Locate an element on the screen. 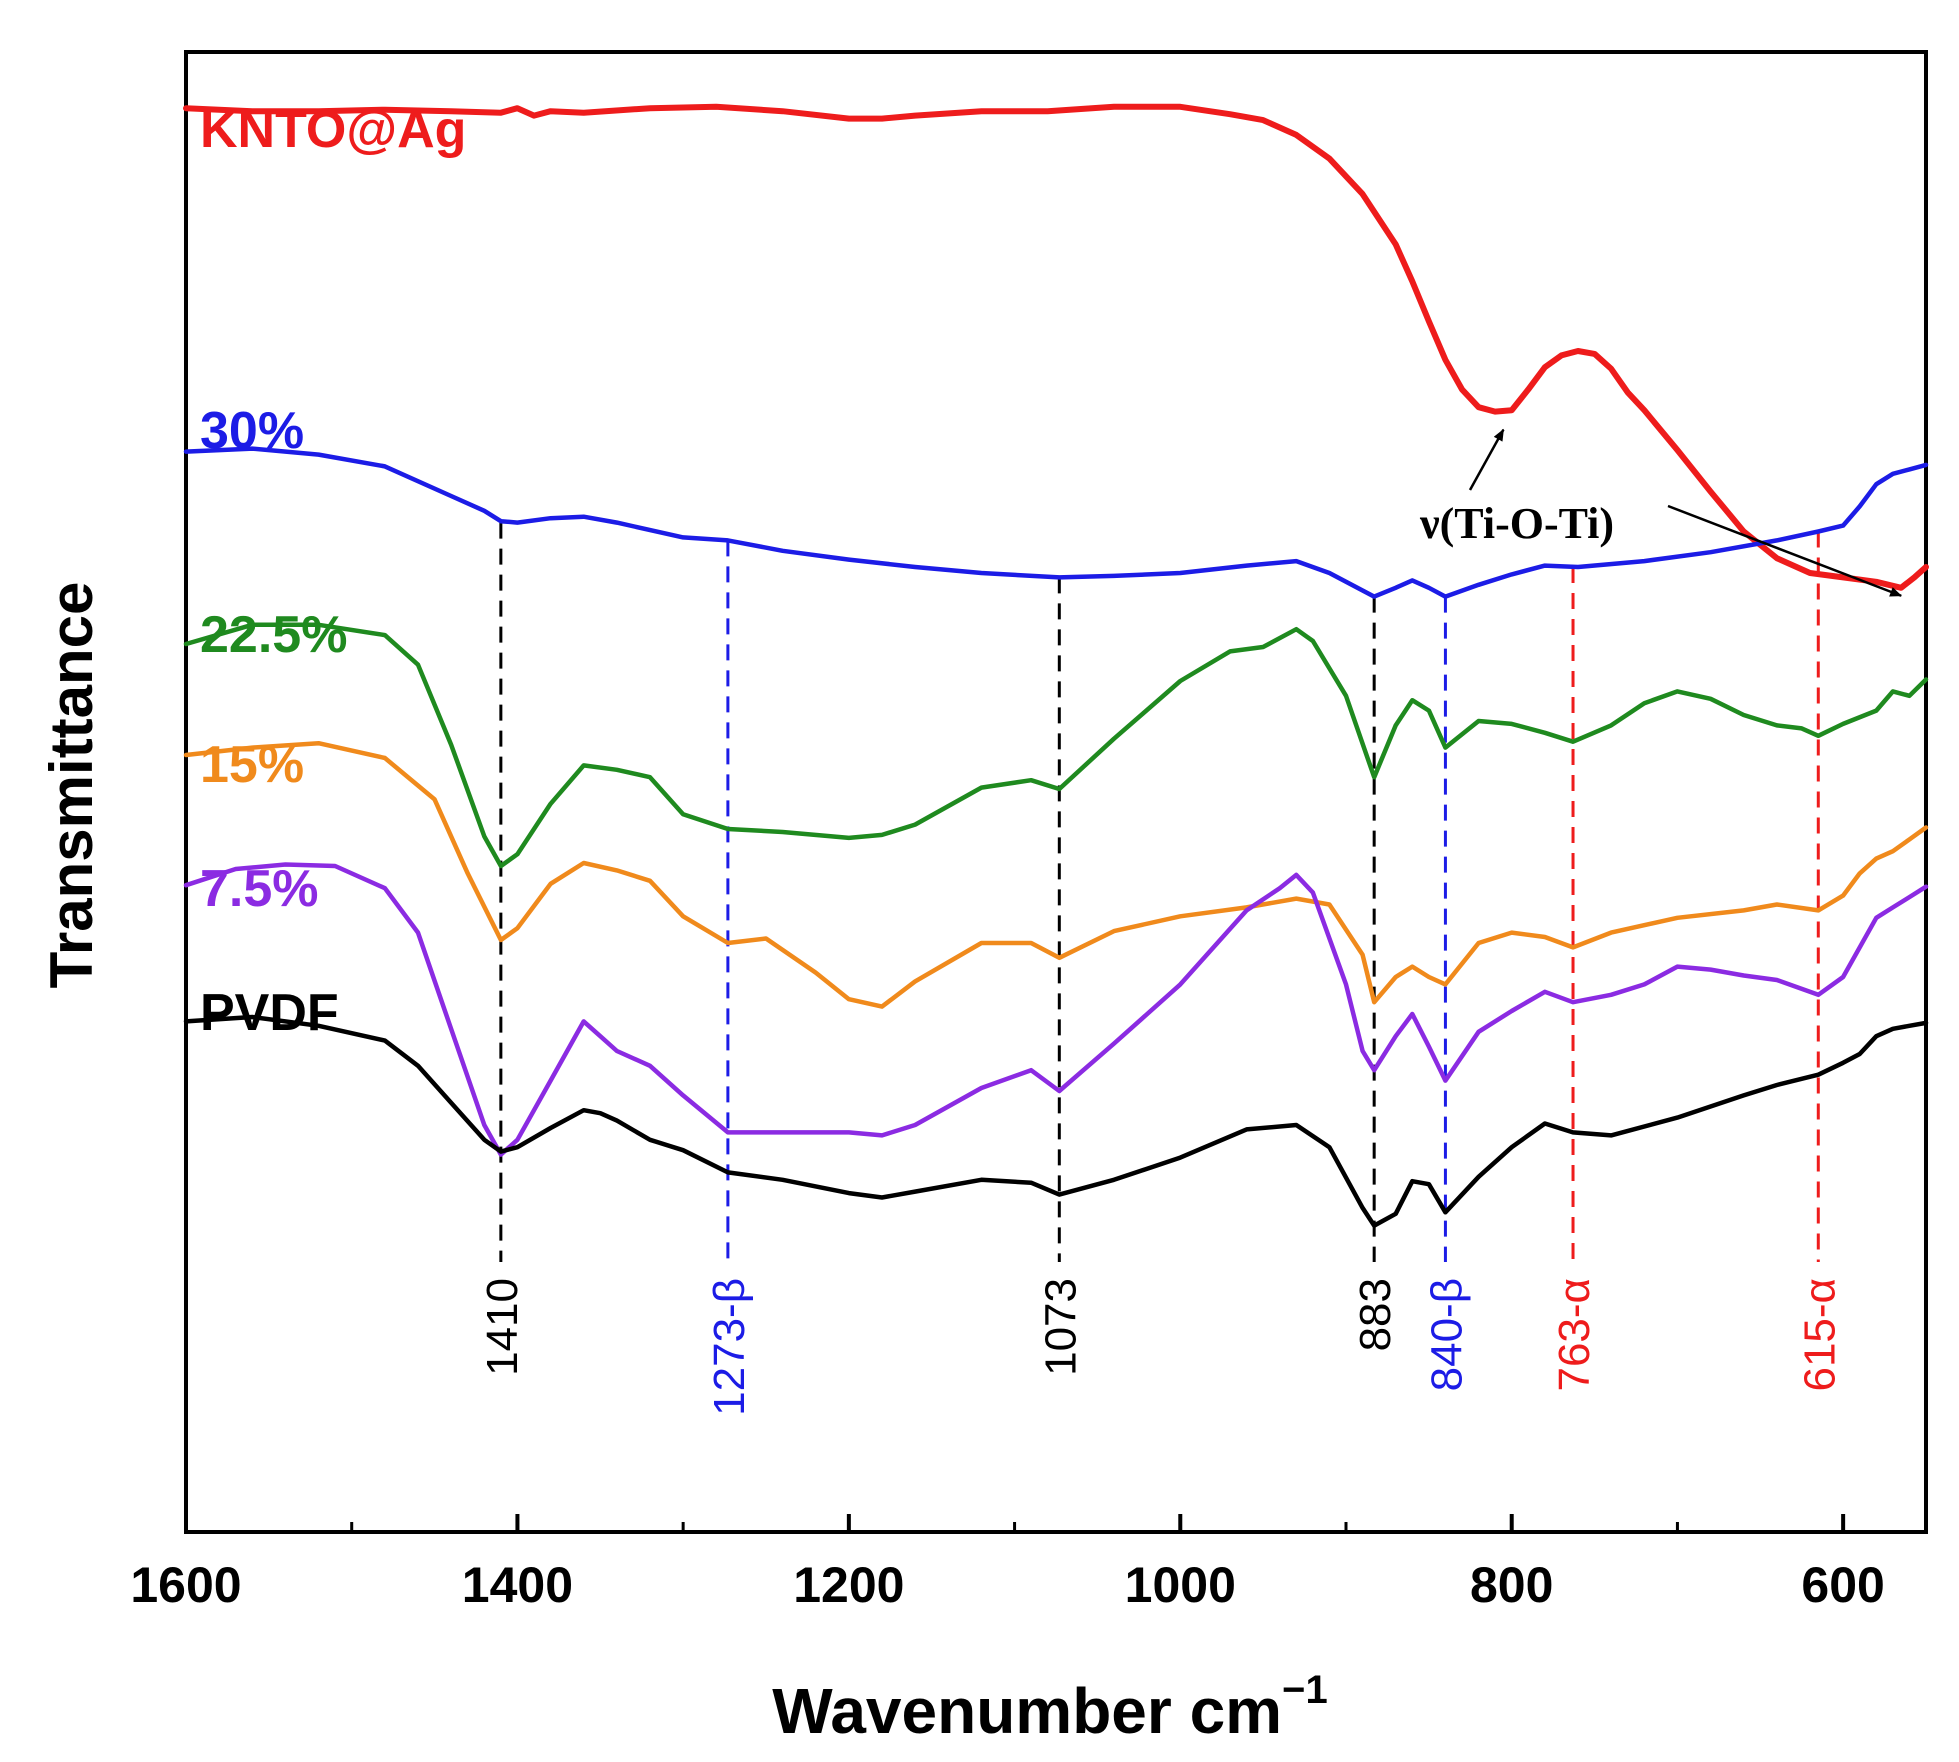 The height and width of the screenshot is (1762, 1959). x-axis-title-sup: −1 is located at coordinates (1305, 1690).